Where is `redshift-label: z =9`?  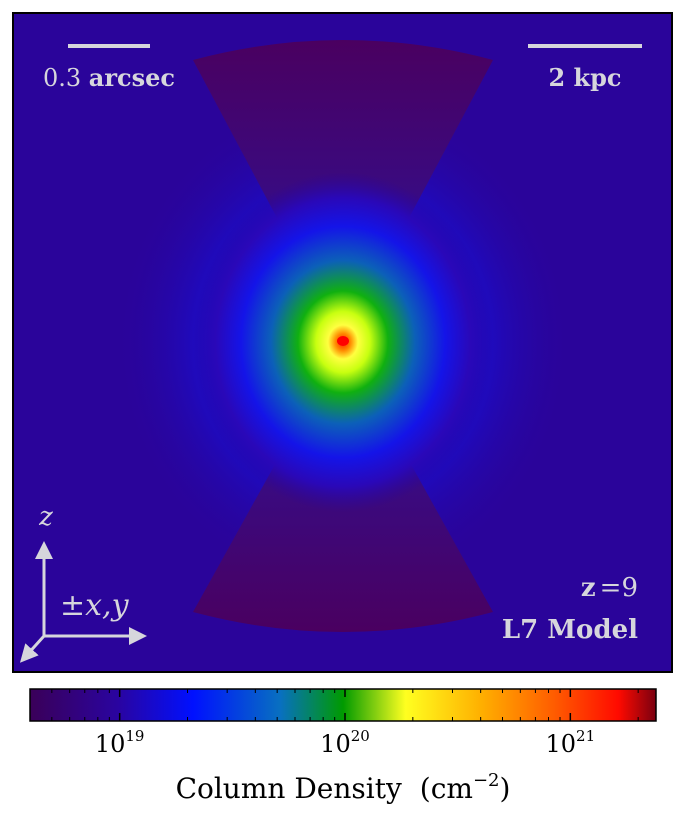
redshift-label: z =9 is located at coordinates (609, 588).